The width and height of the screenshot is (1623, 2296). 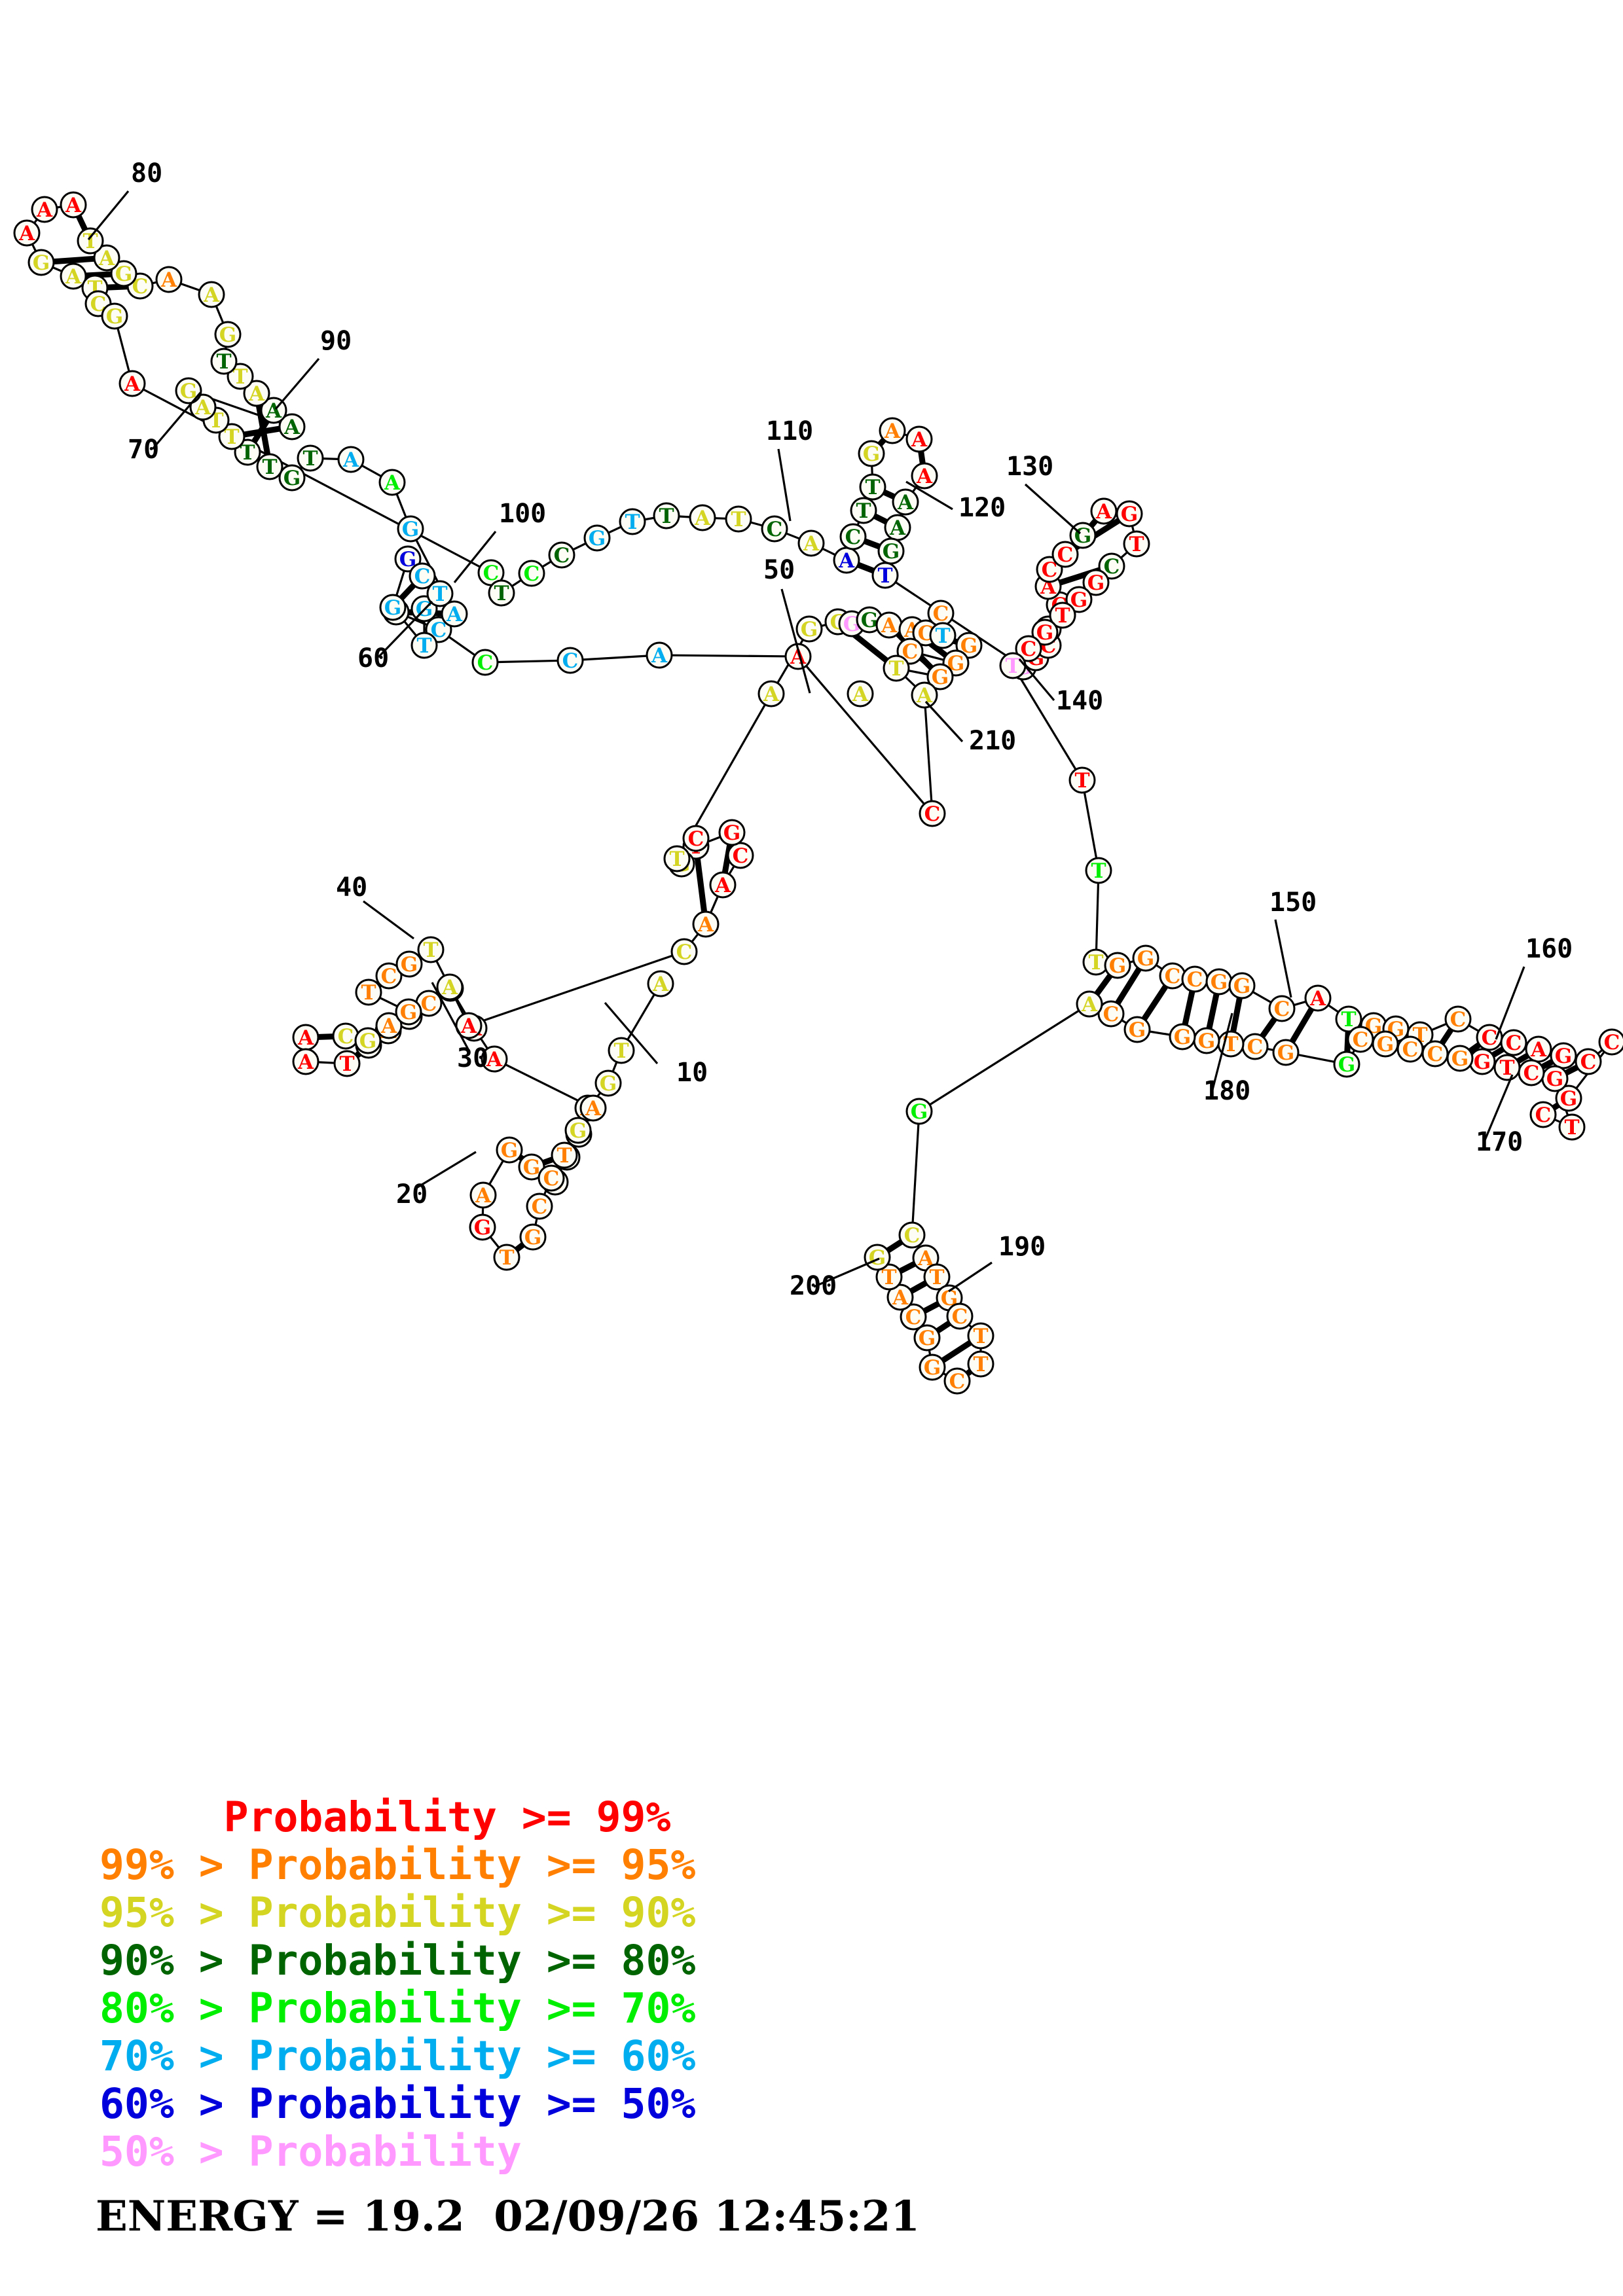 I want to click on position-label-110: 110, so click(x=789, y=431).